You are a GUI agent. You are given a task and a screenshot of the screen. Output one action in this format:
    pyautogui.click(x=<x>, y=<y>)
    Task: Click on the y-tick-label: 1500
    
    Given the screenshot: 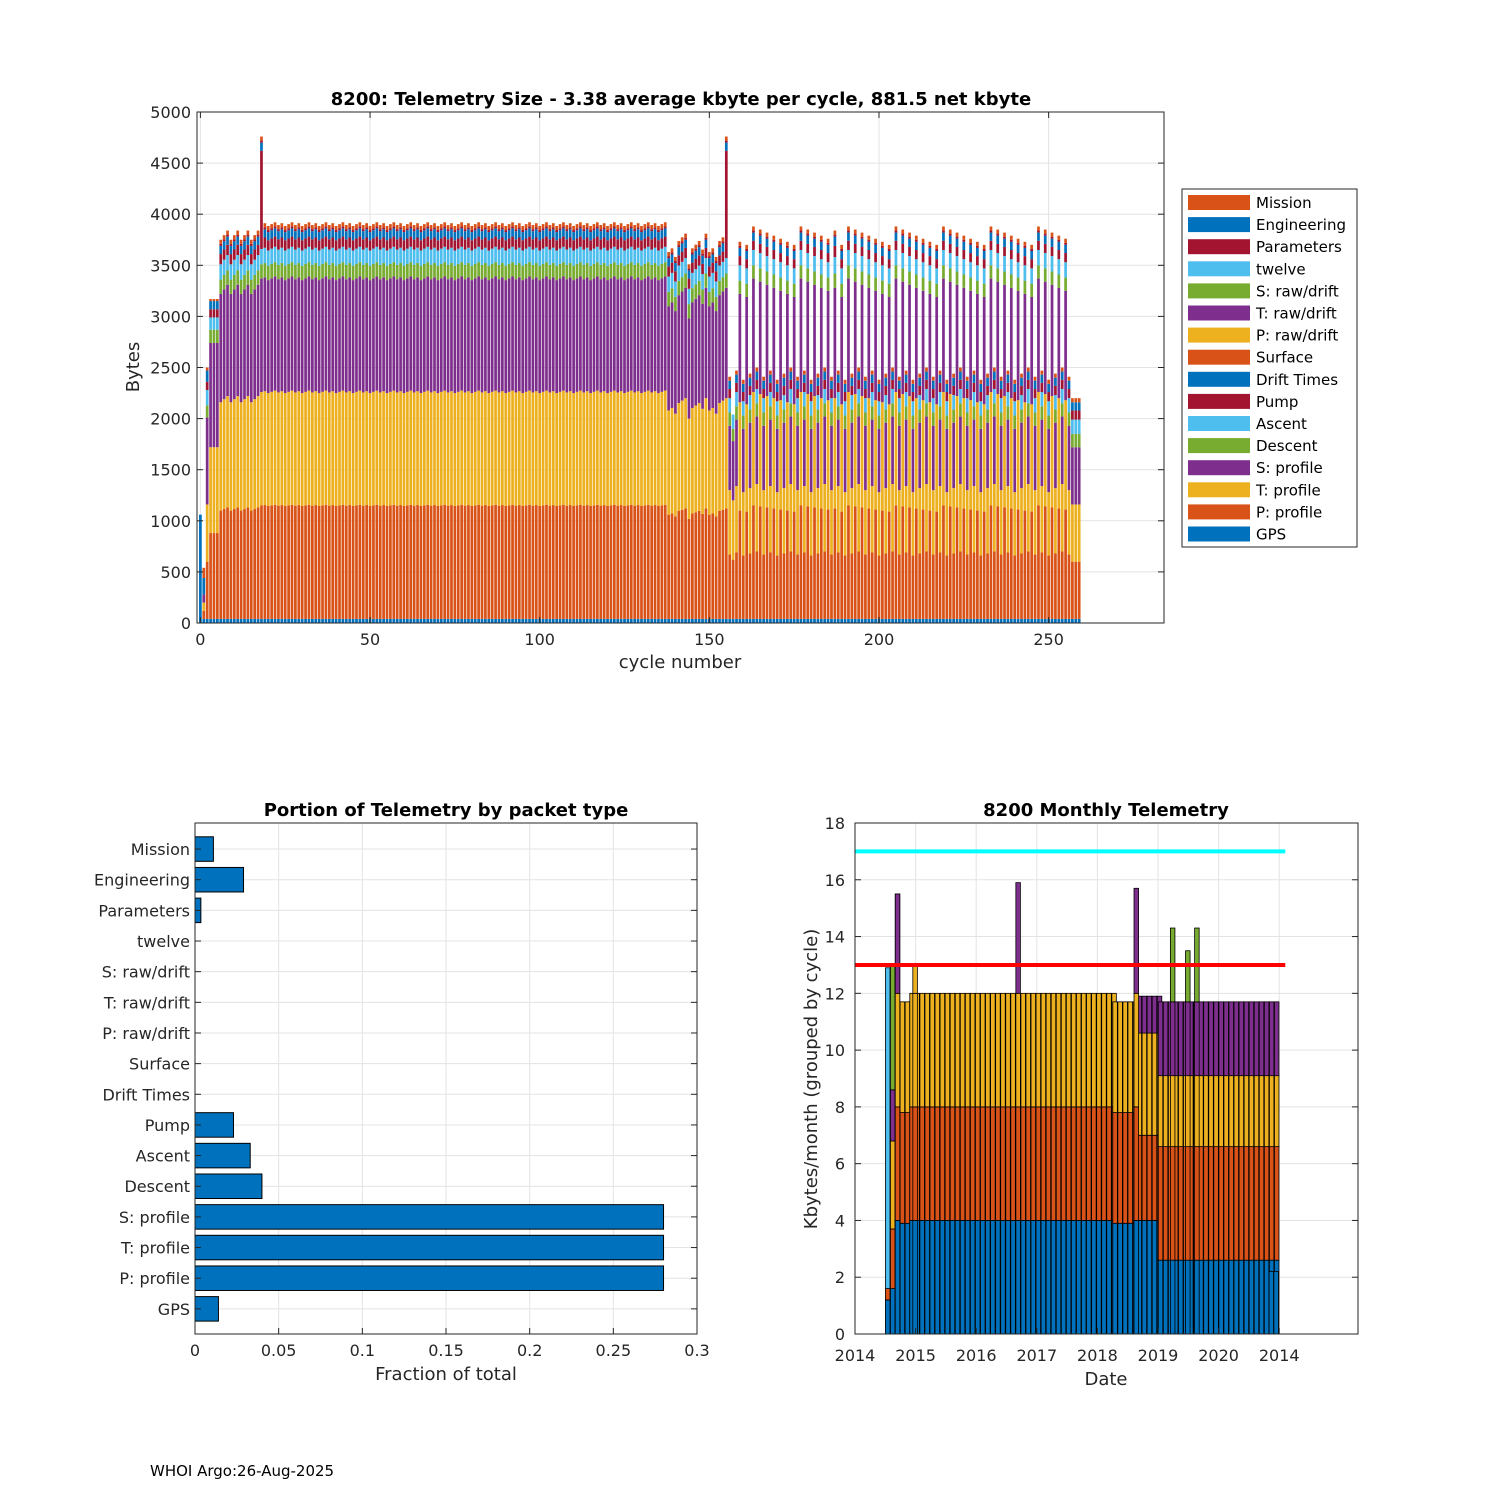 What is the action you would take?
    pyautogui.click(x=170, y=470)
    